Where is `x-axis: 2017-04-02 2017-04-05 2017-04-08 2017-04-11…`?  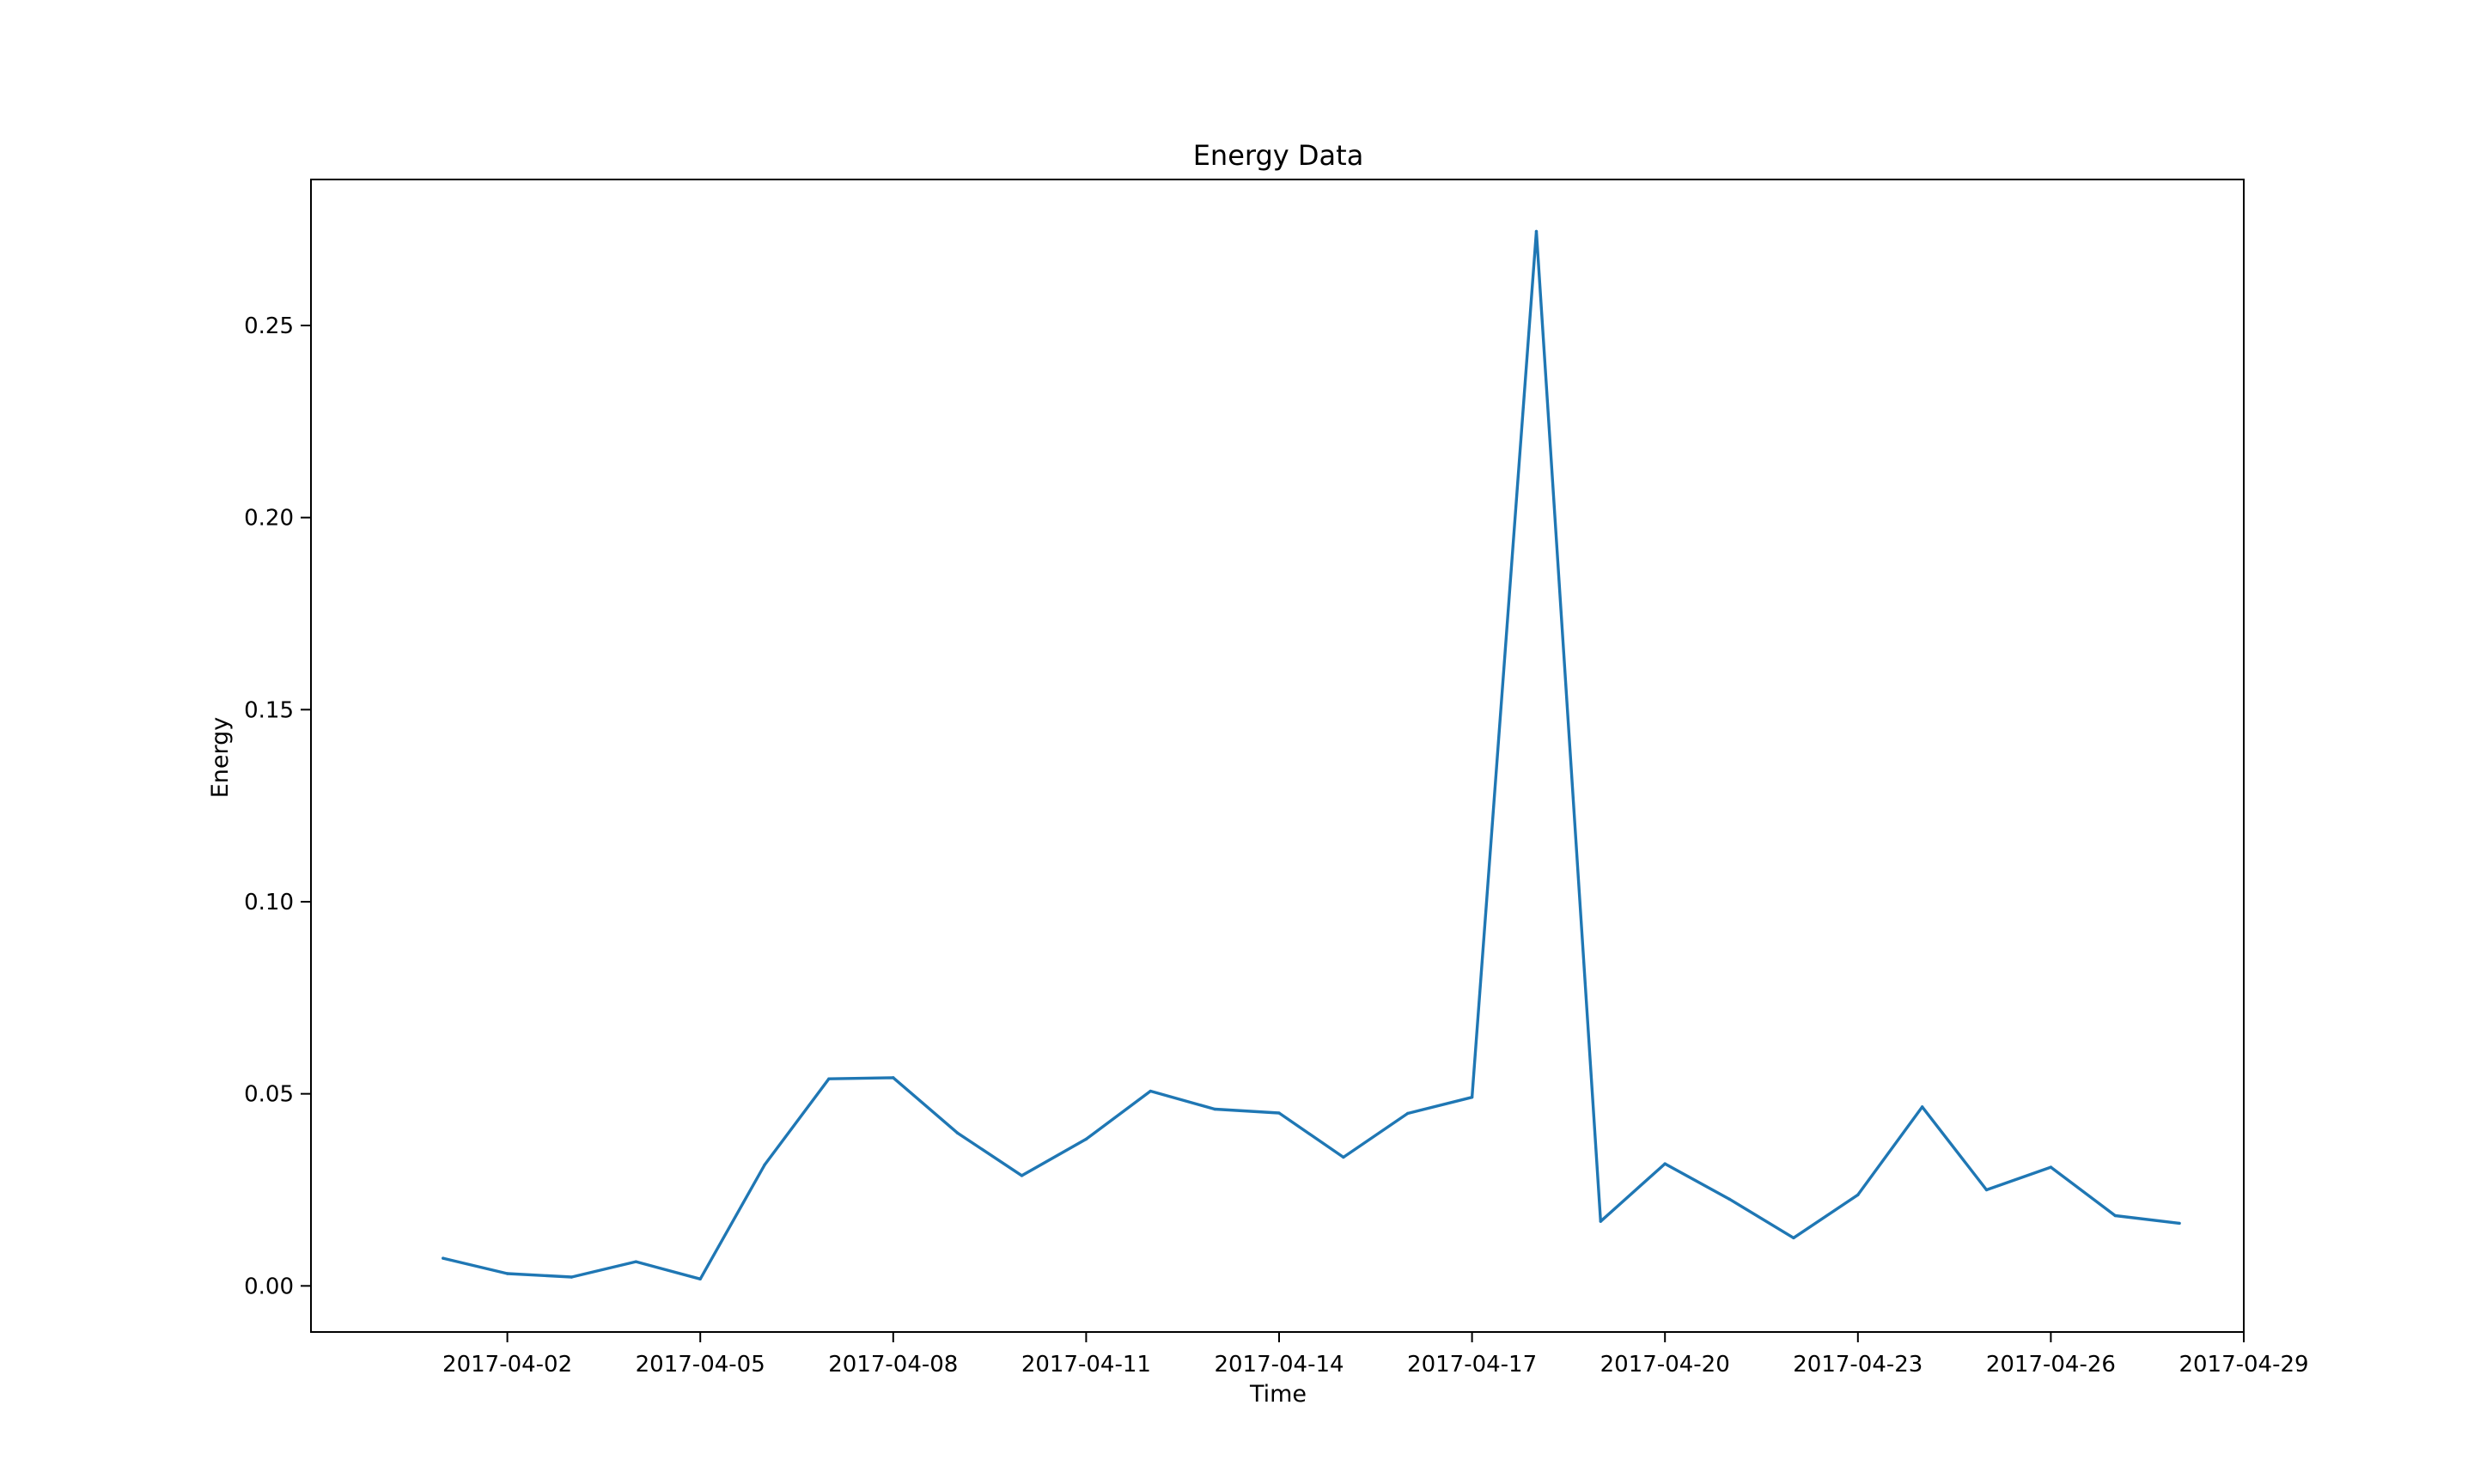
x-axis: 2017-04-02 2017-04-05 2017-04-08 2017-04-11… is located at coordinates (1375, 1355).